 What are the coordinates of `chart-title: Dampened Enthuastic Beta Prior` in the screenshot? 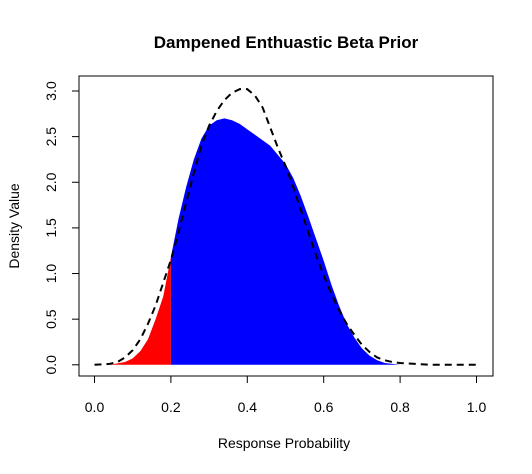 It's located at (286, 42).